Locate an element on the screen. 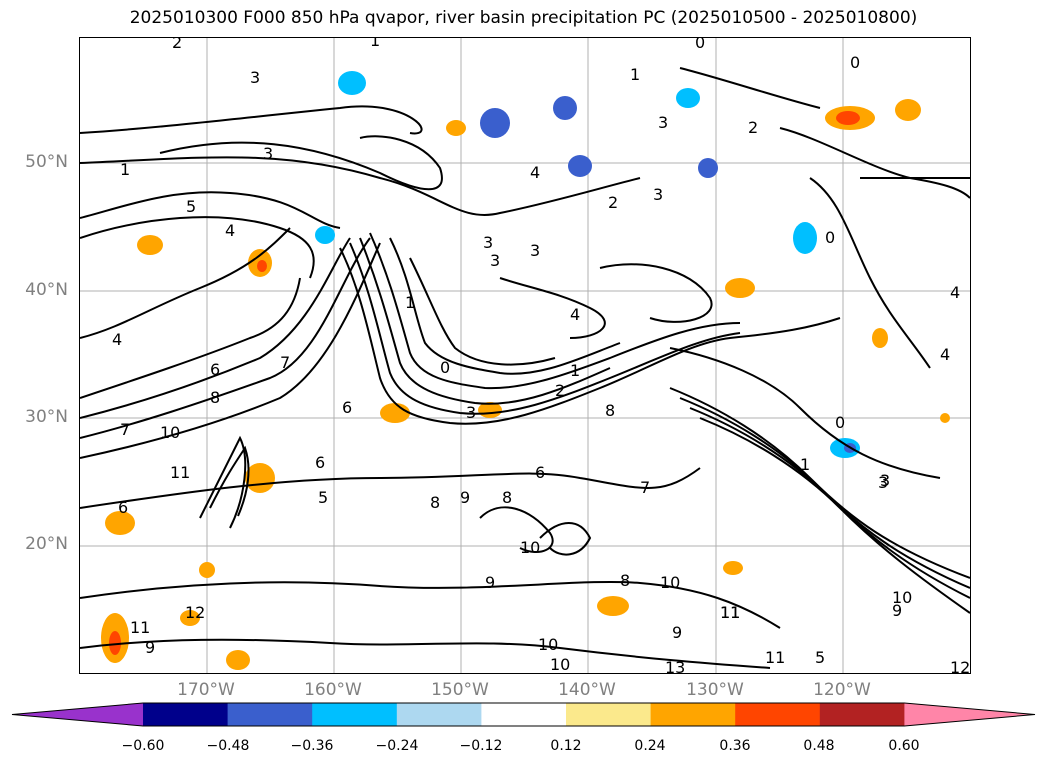  colorbar-tick: −0.60 is located at coordinates (143, 746).